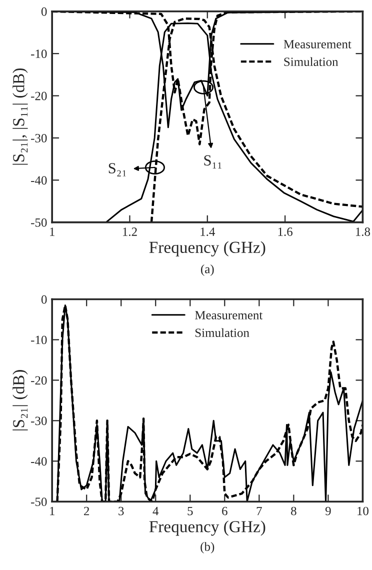 This screenshot has height=570, width=372. What do you see at coordinates (363, 511) in the screenshot?
I see `x-tick-label: 10` at bounding box center [363, 511].